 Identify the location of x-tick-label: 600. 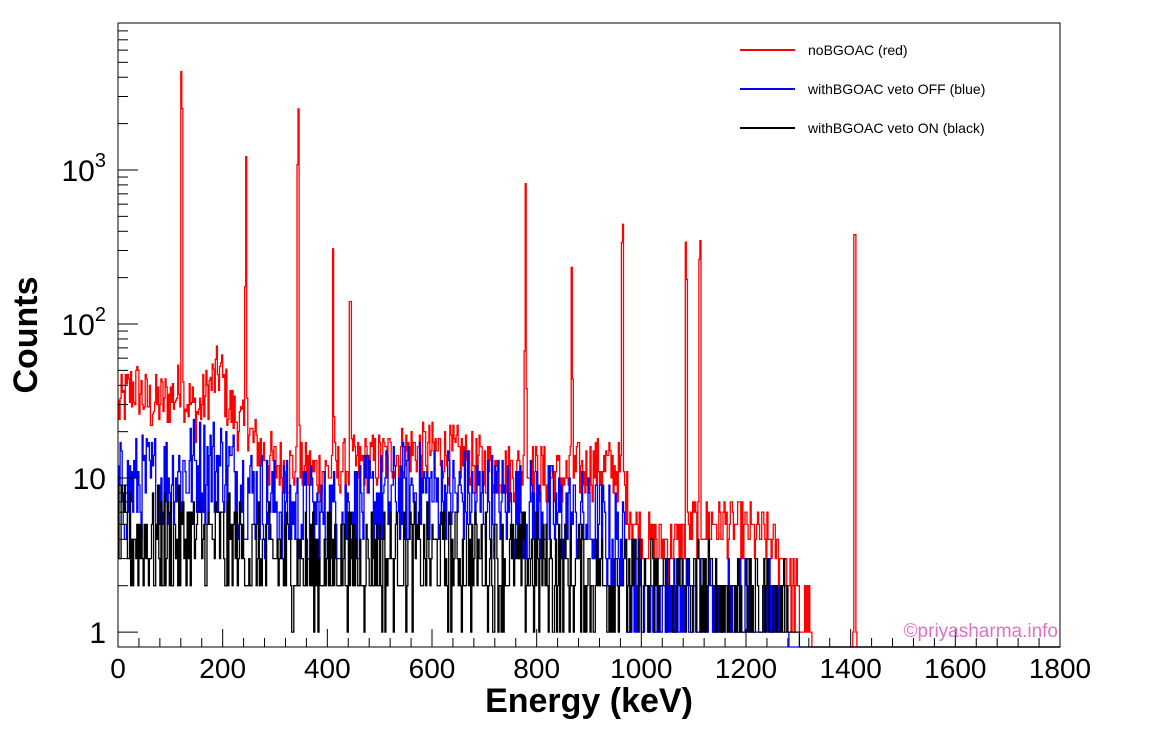
(432, 668).